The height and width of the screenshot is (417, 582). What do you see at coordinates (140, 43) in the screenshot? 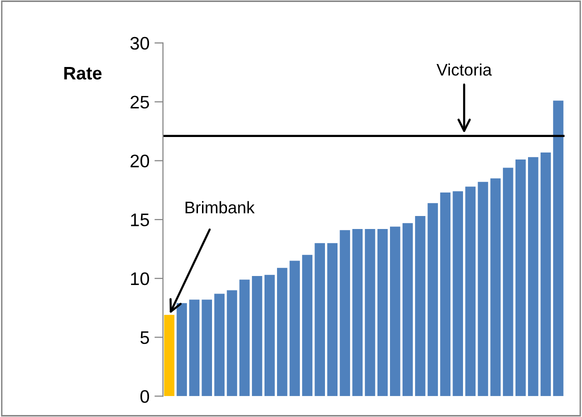
I see `y-tick-label: 30` at bounding box center [140, 43].